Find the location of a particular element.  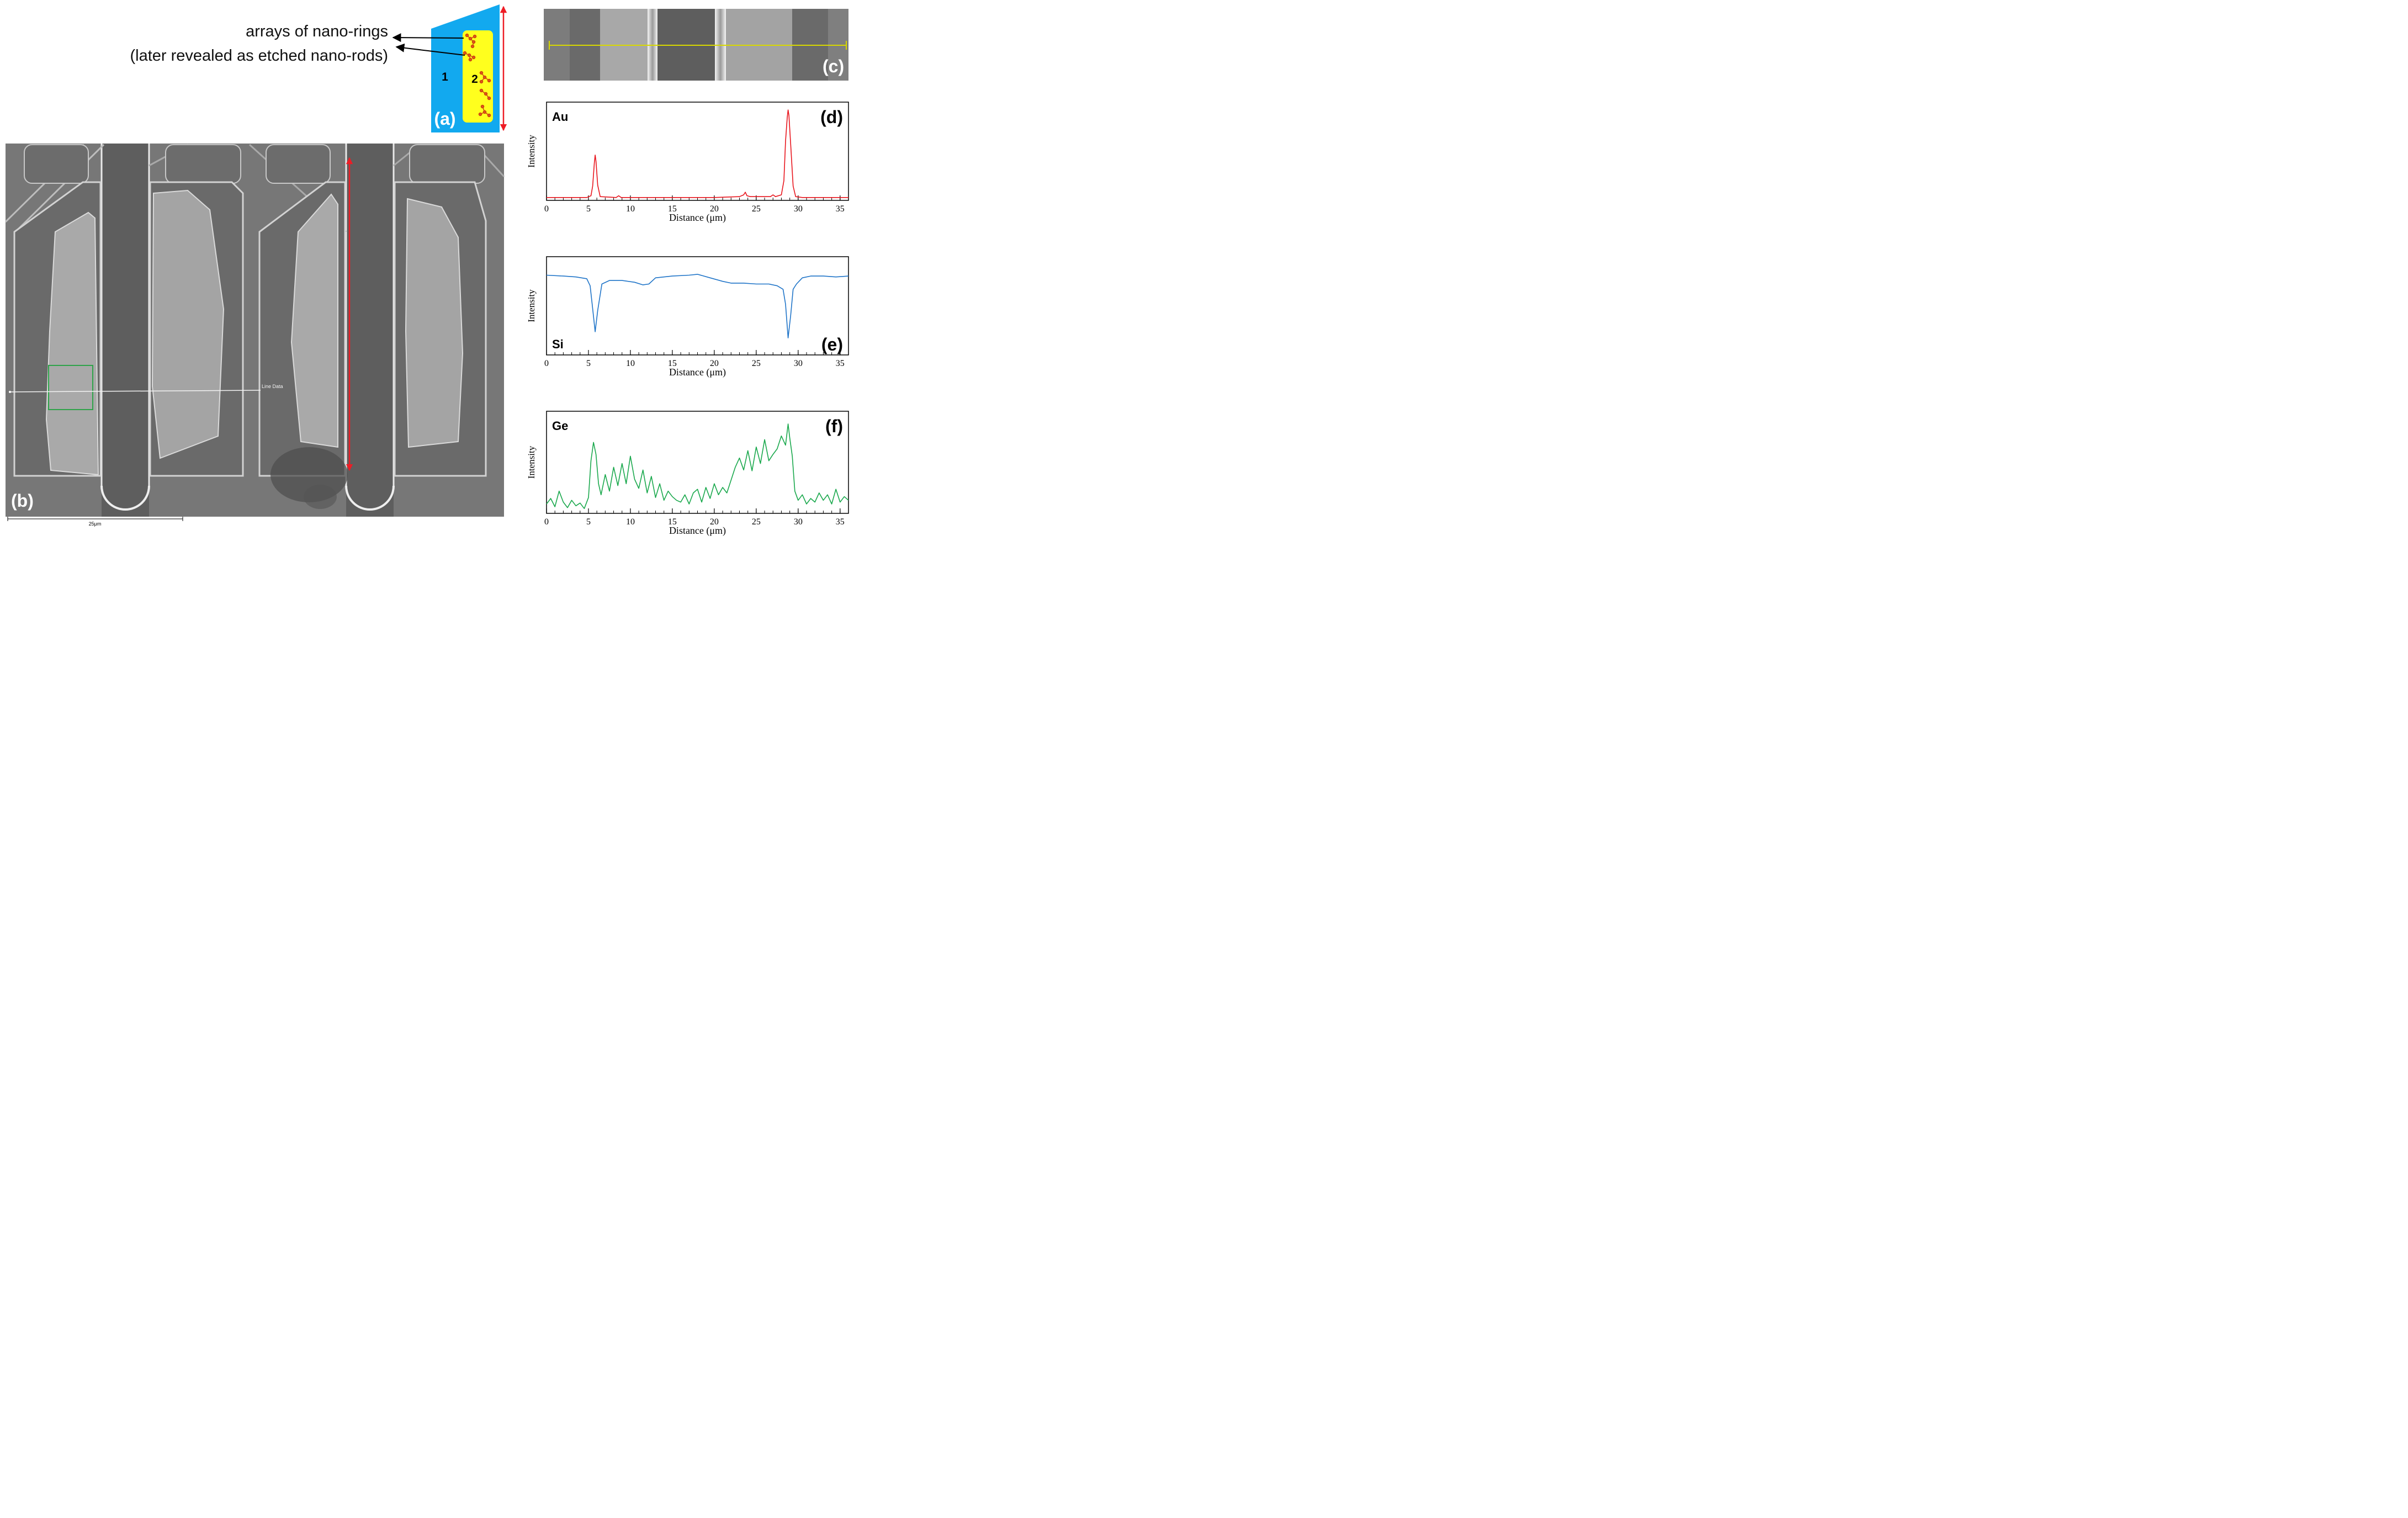

scale-bar-label: 25μm is located at coordinates (95, 524).